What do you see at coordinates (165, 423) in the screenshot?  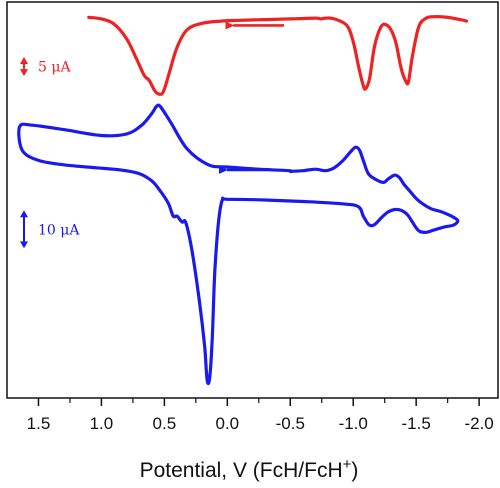 I see `x-tick-label: 0.5` at bounding box center [165, 423].